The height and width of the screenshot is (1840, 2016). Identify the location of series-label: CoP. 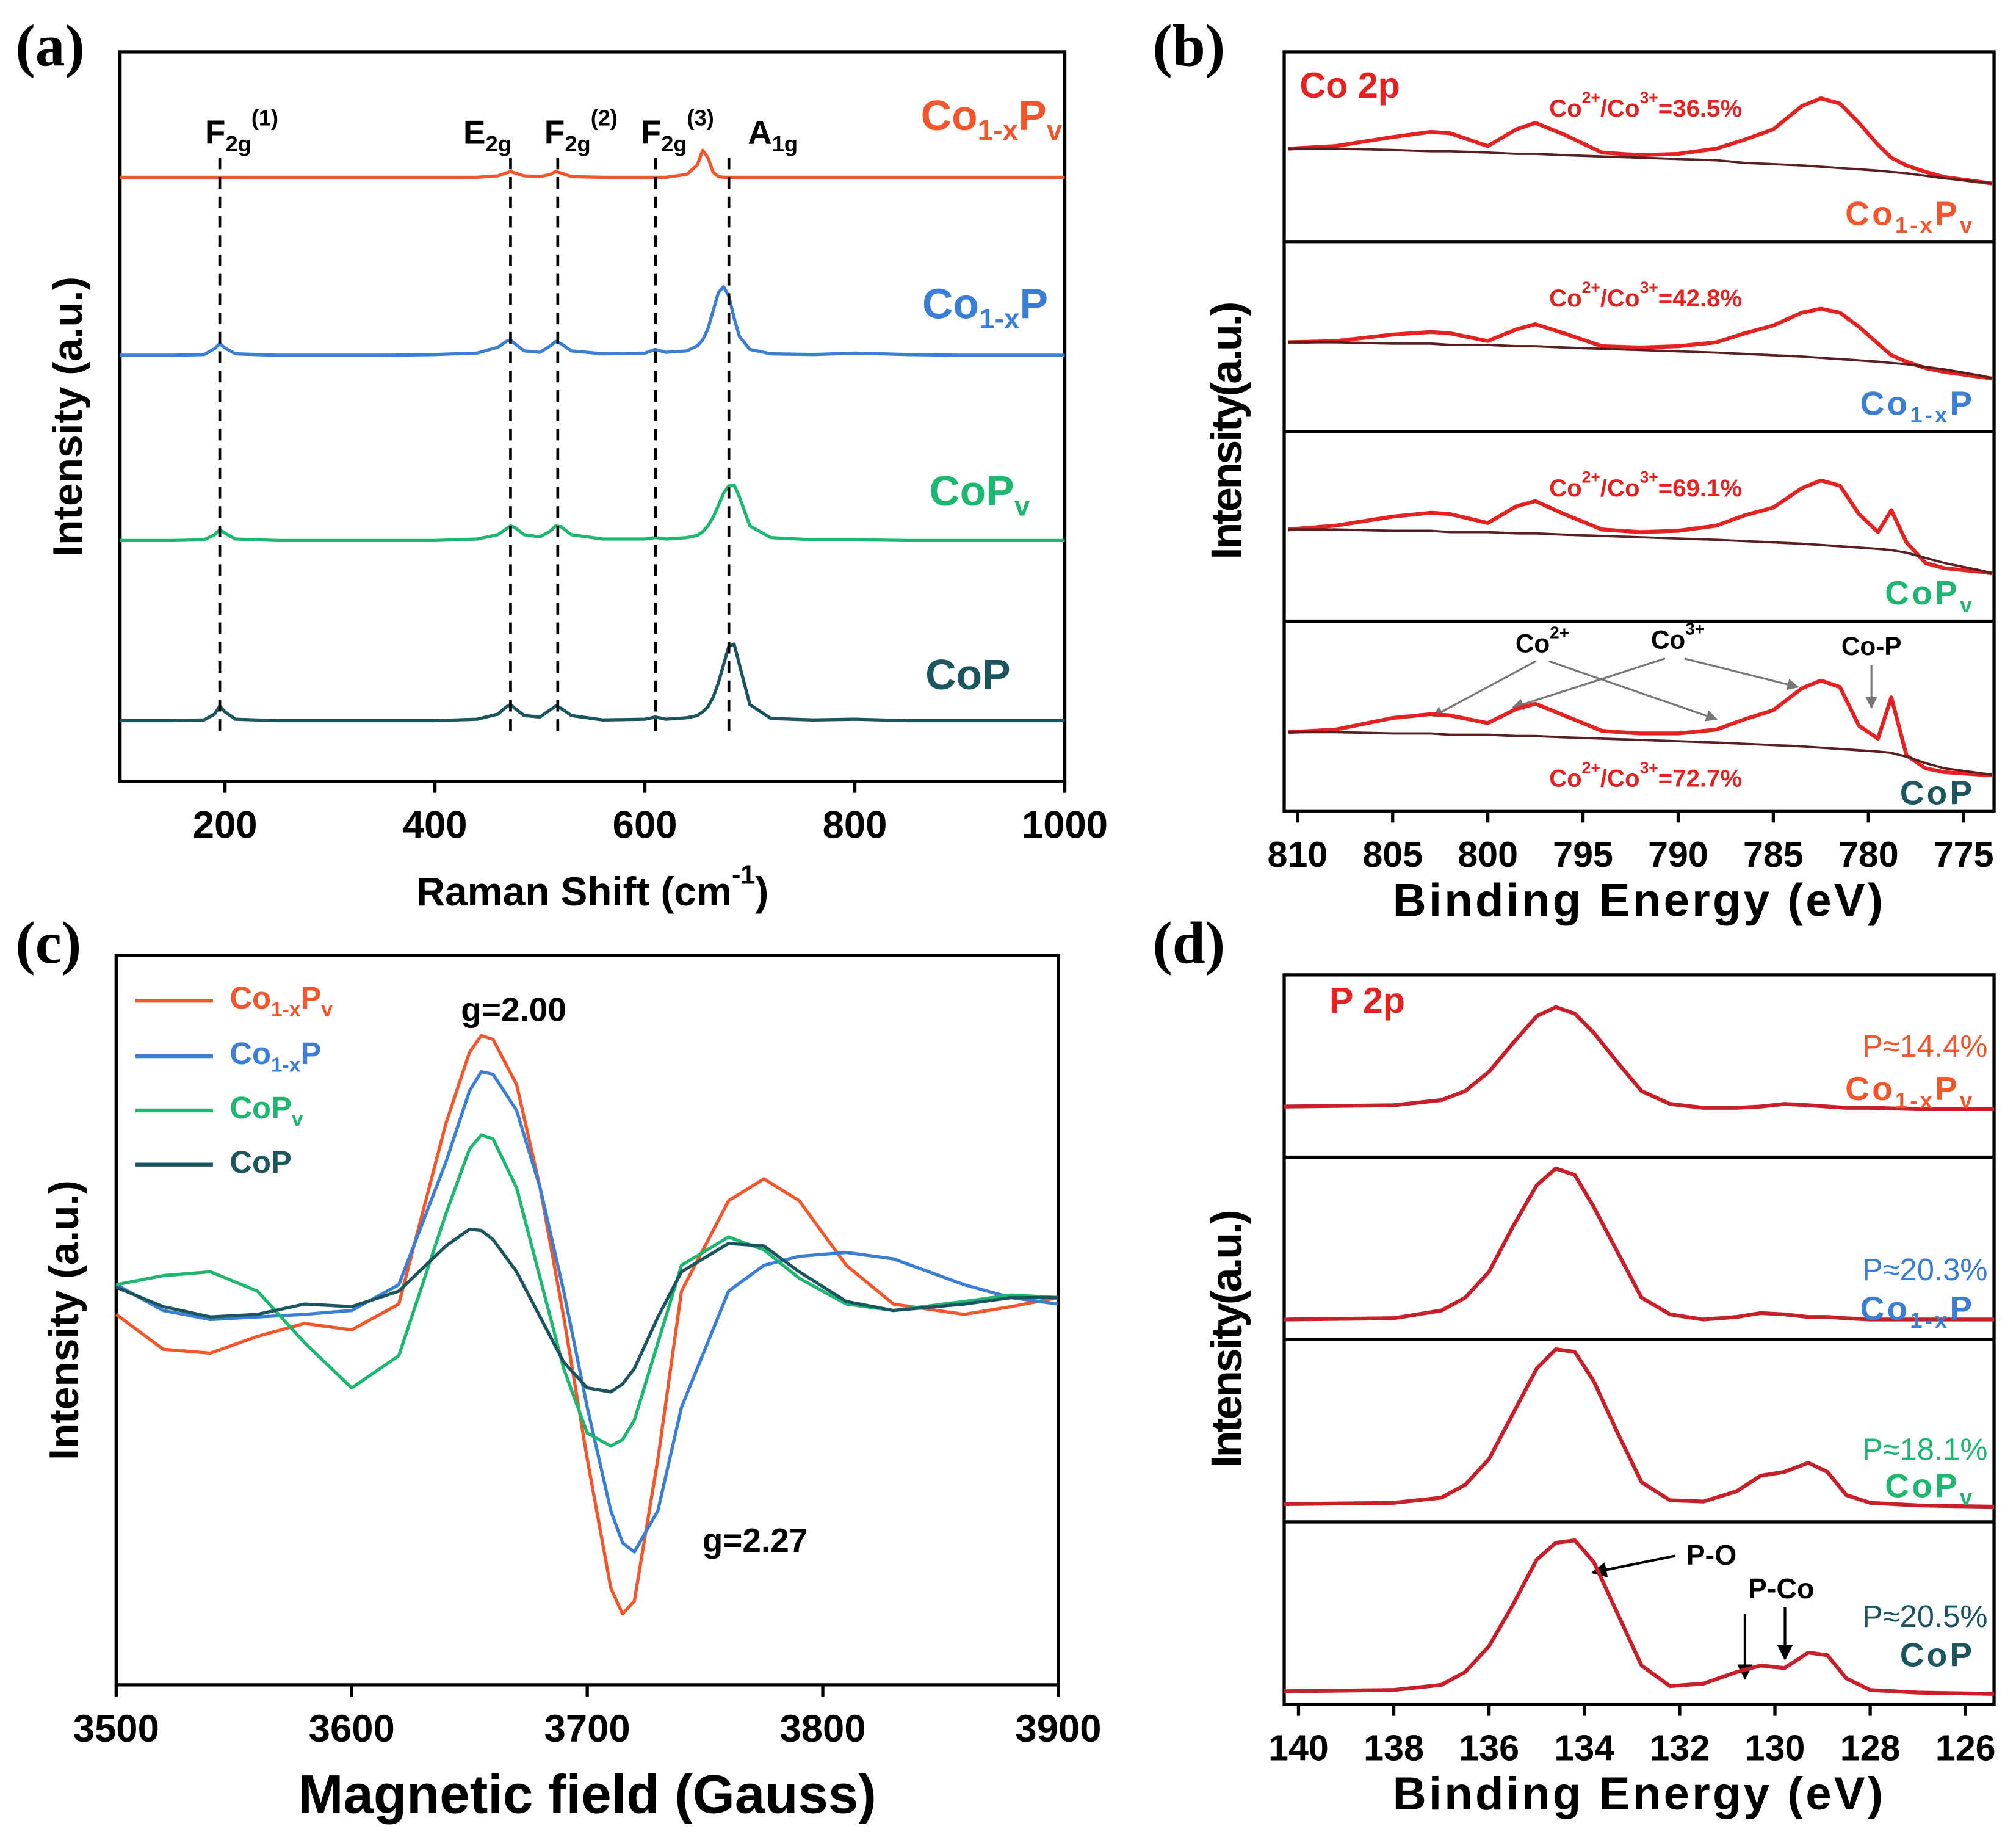
(968, 675).